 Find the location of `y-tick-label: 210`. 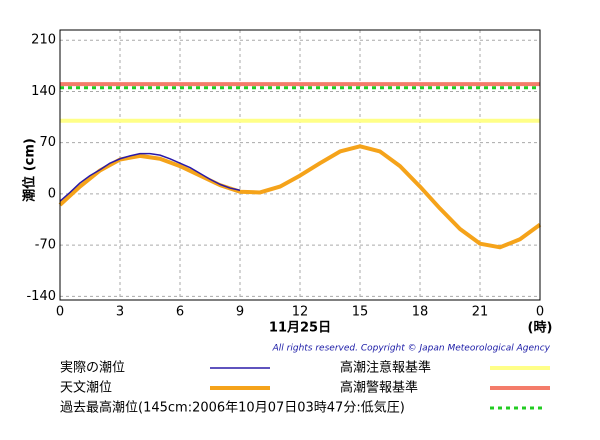

y-tick-label: 210 is located at coordinates (43, 40).